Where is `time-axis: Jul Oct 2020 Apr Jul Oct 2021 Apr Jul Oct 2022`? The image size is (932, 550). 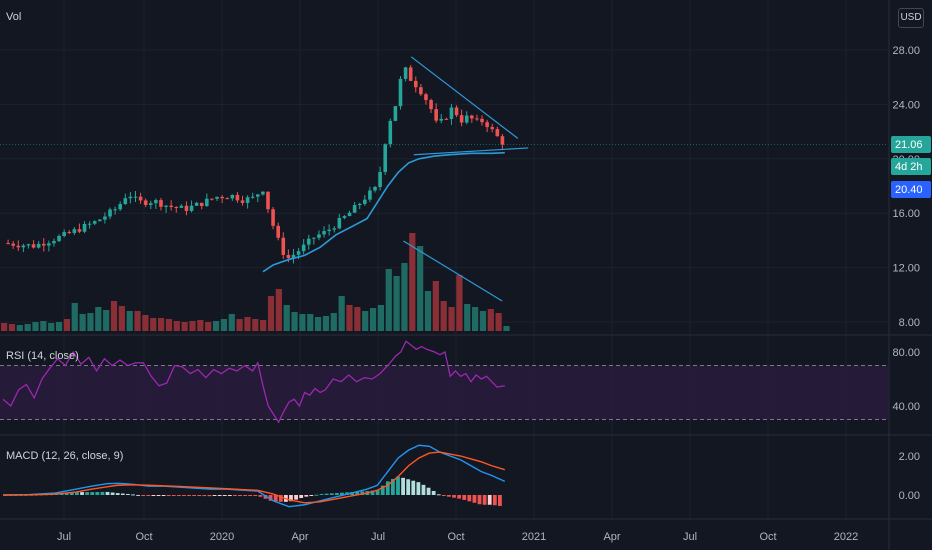
time-axis: Jul Oct 2020 Apr Jul Oct 2021 Apr Jul Oct 2022 is located at coordinates (457, 537).